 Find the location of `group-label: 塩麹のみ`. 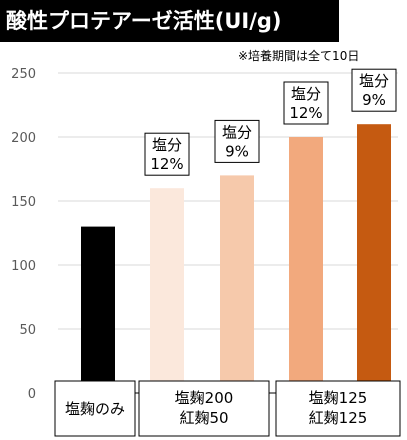

group-label: 塩麹のみ is located at coordinates (95, 409).